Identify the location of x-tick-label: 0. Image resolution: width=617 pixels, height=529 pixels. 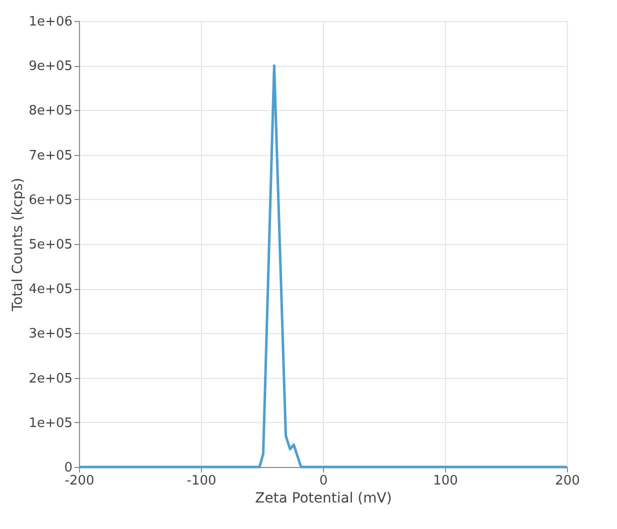
(323, 481).